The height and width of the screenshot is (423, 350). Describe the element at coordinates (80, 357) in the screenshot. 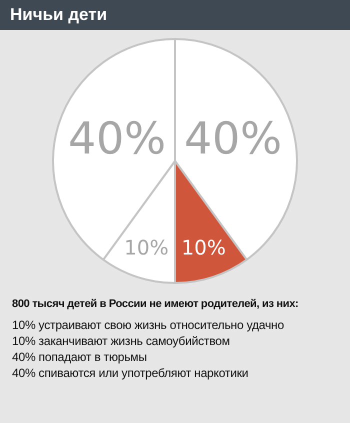

I see `text: 40% попадают в тюрьмы` at that location.